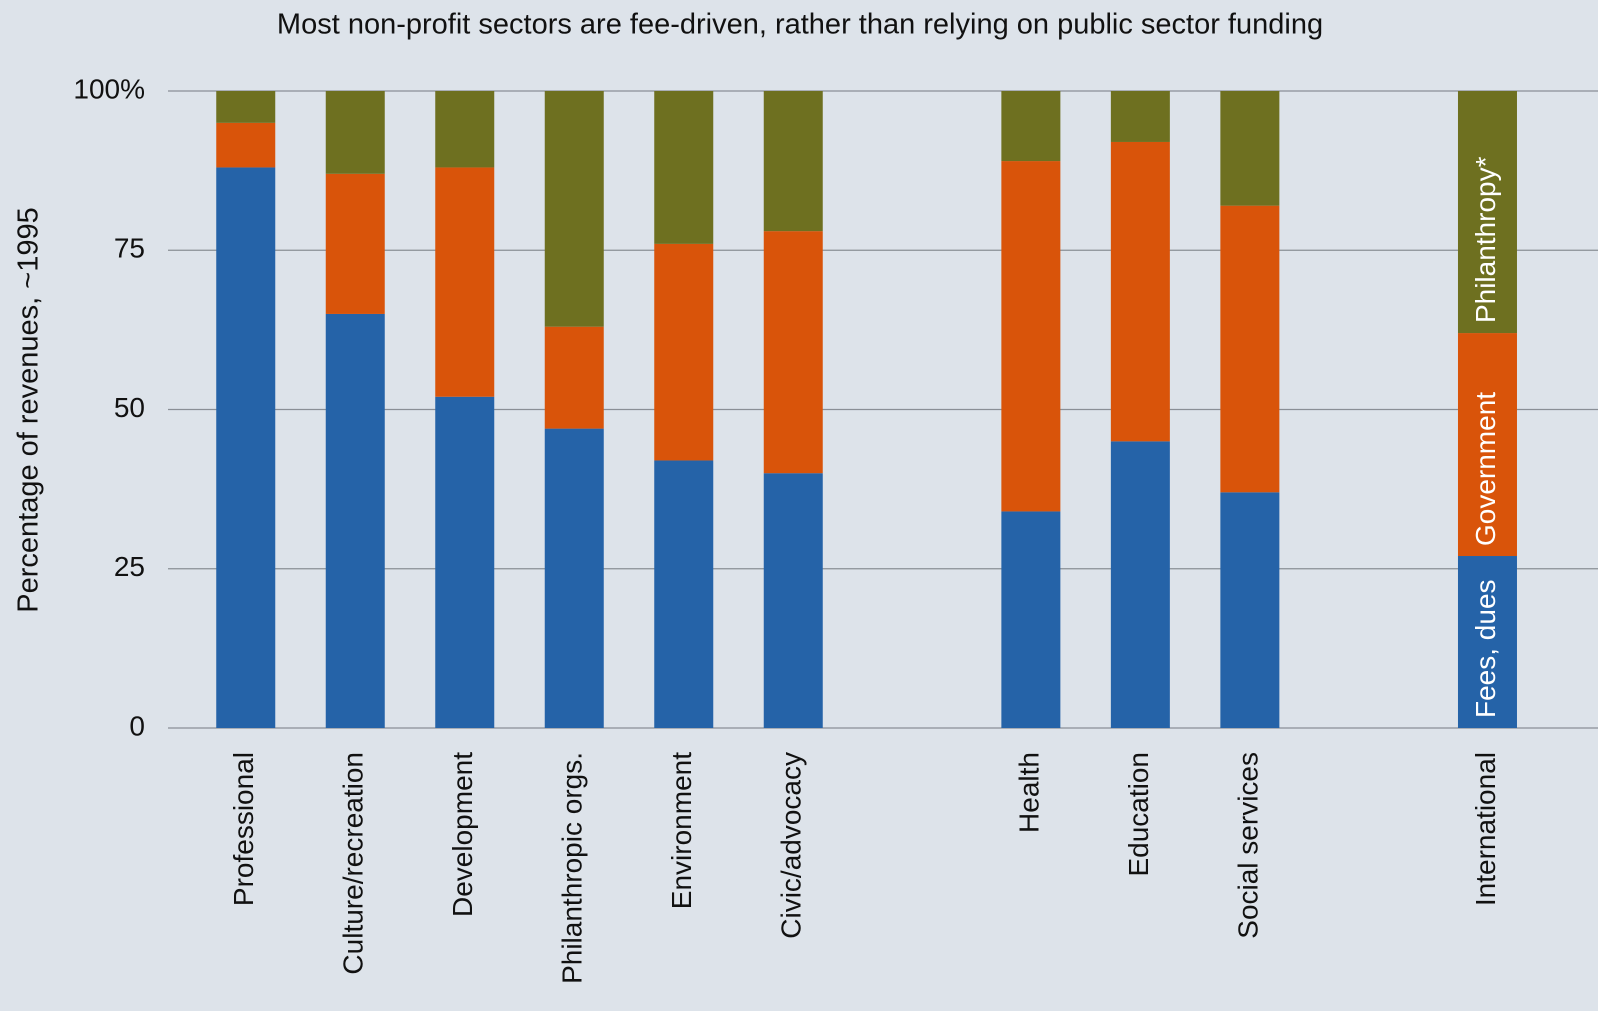 This screenshot has width=1598, height=1011. I want to click on x-tick-label: Social services, so click(1247, 845).